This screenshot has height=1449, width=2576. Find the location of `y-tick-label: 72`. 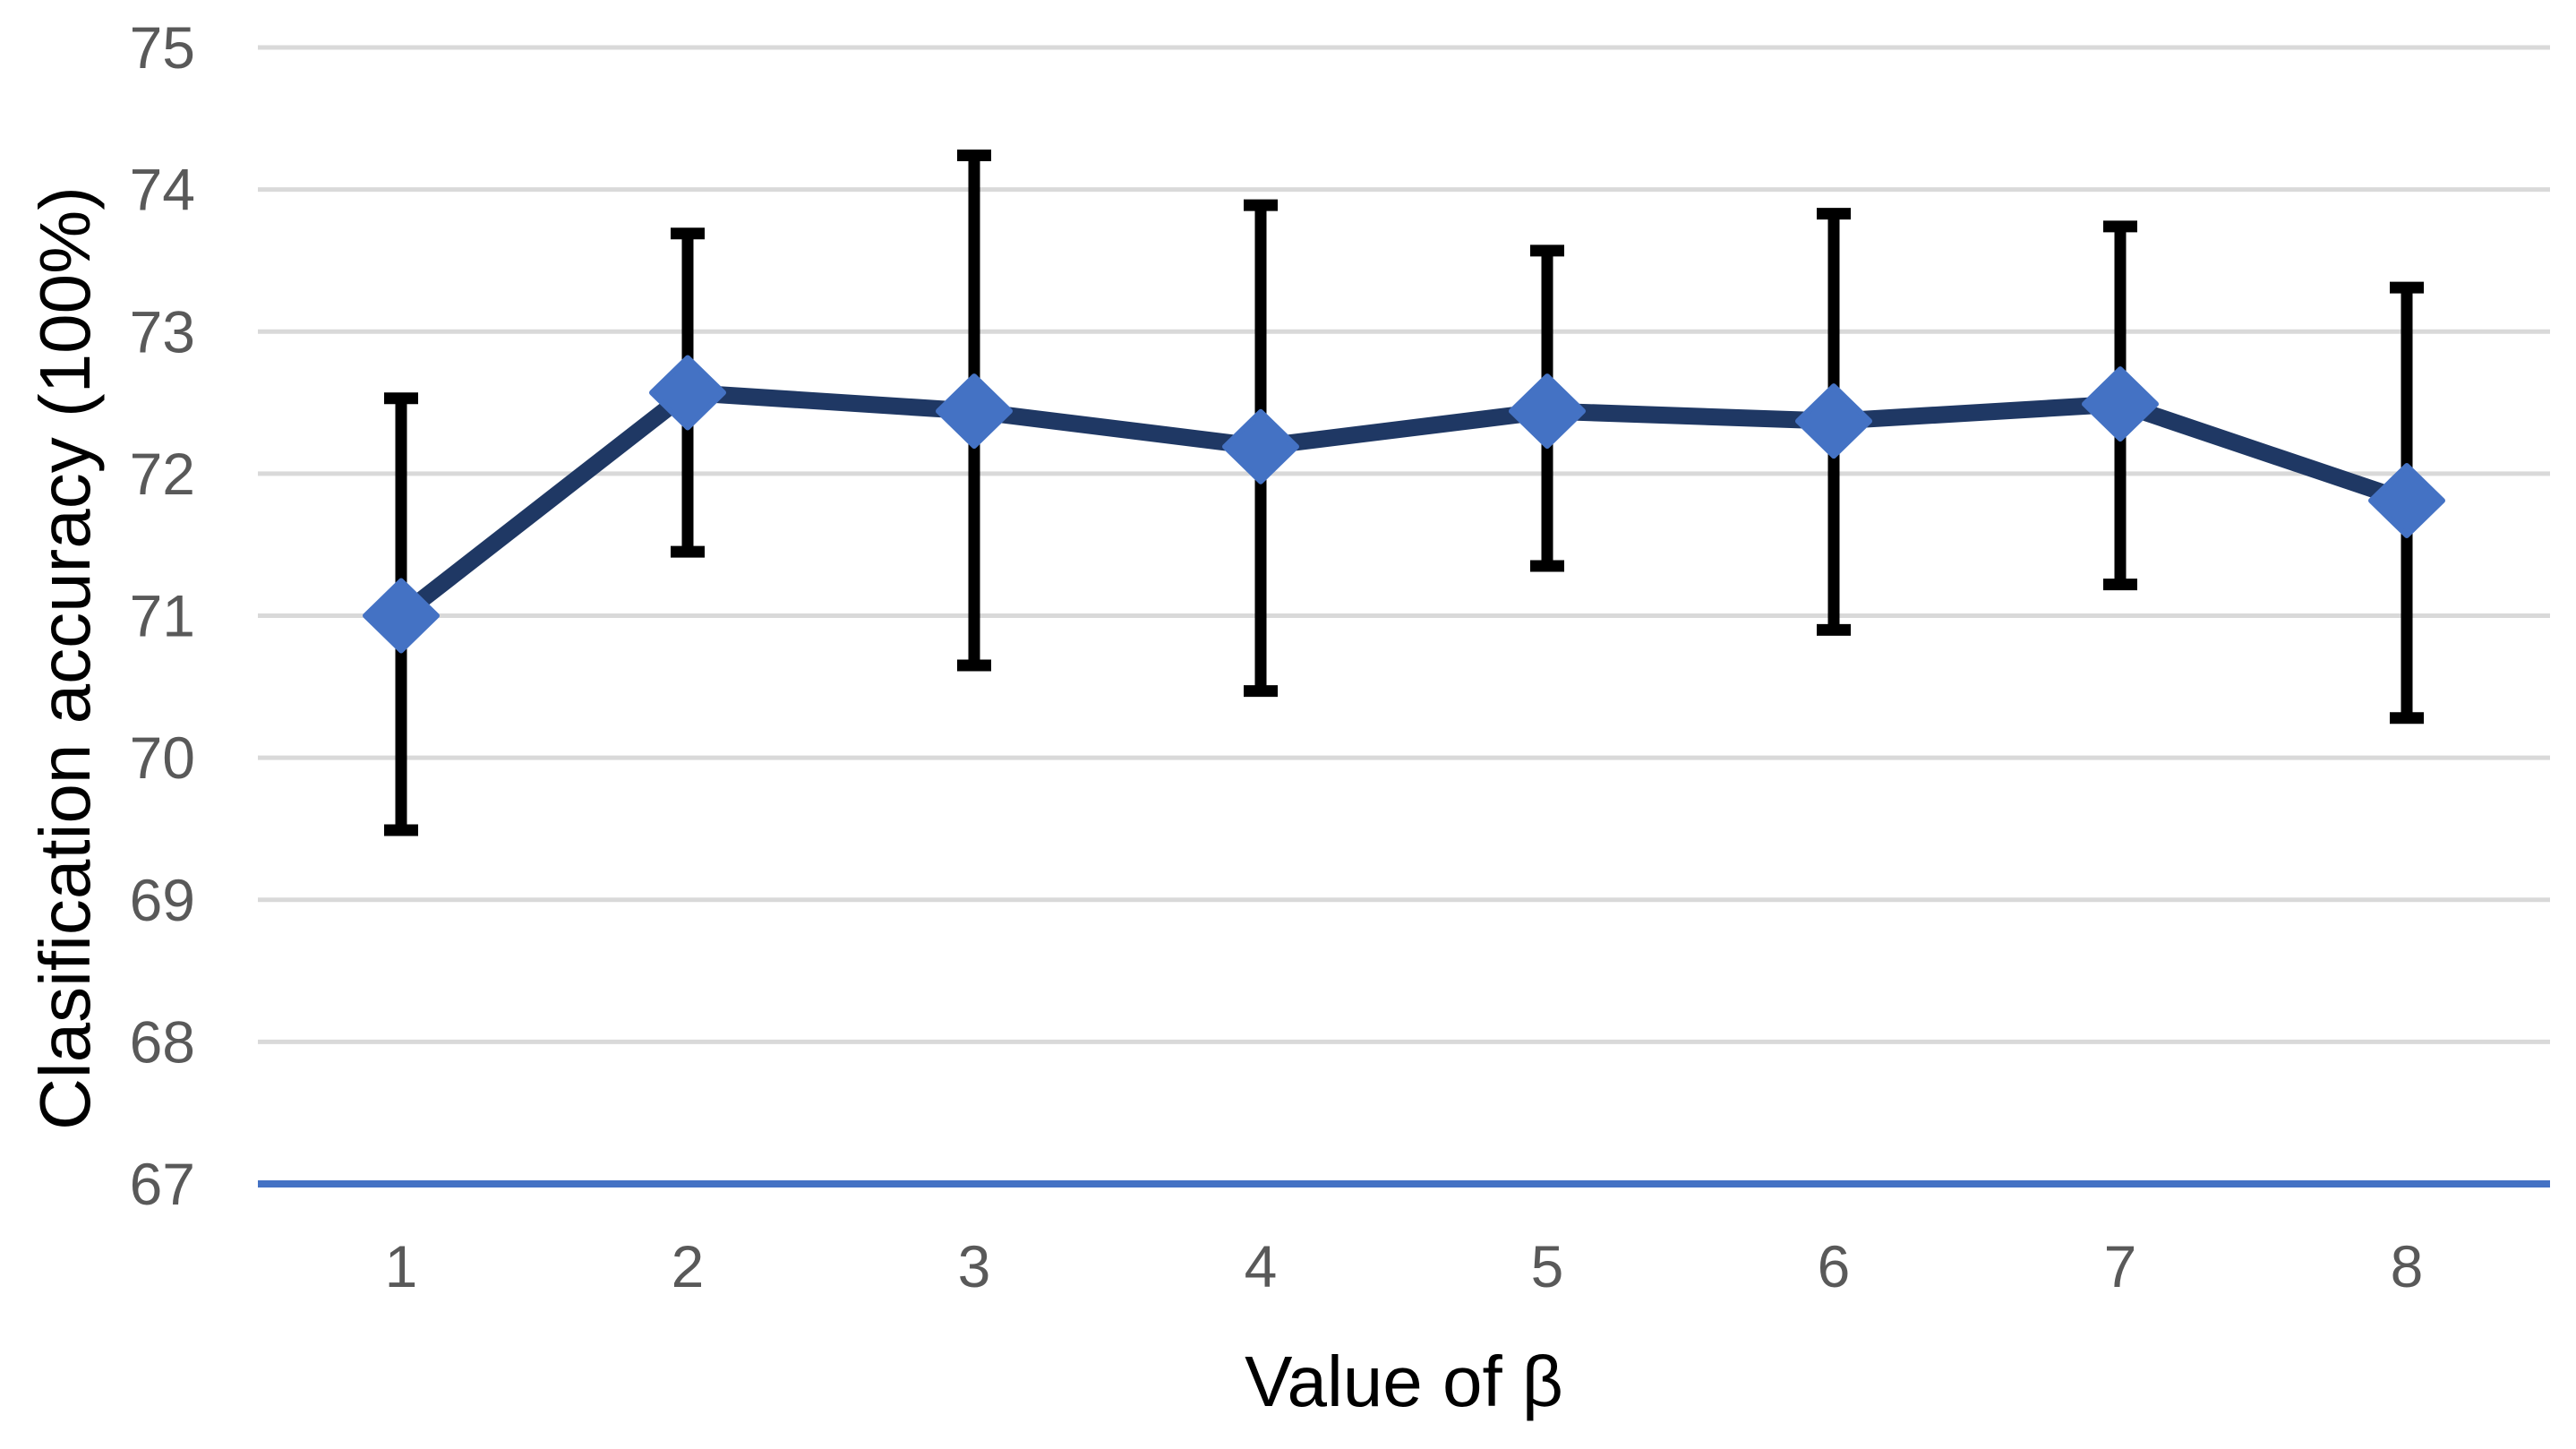

y-tick-label: 72 is located at coordinates (162, 474).